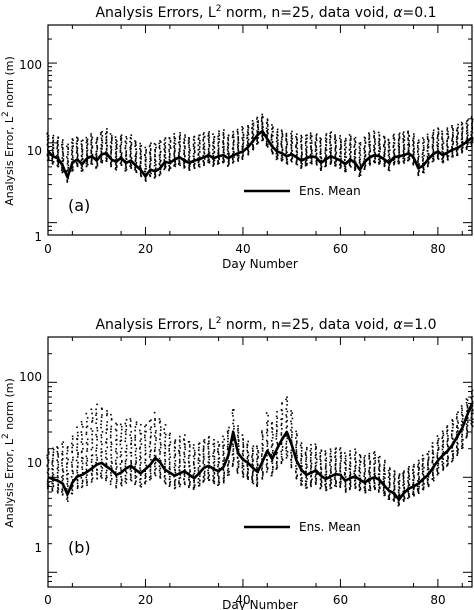 Image resolution: width=474 pixels, height=610 pixels. I want to click on ensemble-members, so click(260, 148).